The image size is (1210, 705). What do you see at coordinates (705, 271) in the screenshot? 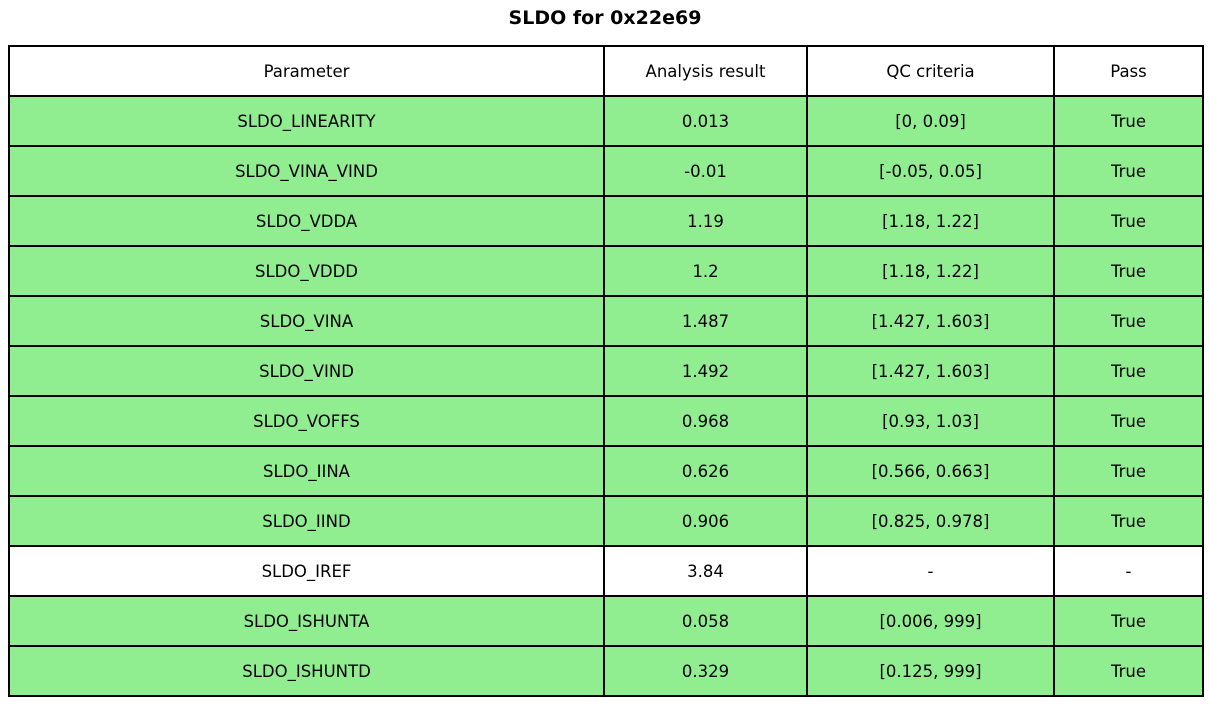
I see `analysis-result-cell: 1.2` at bounding box center [705, 271].